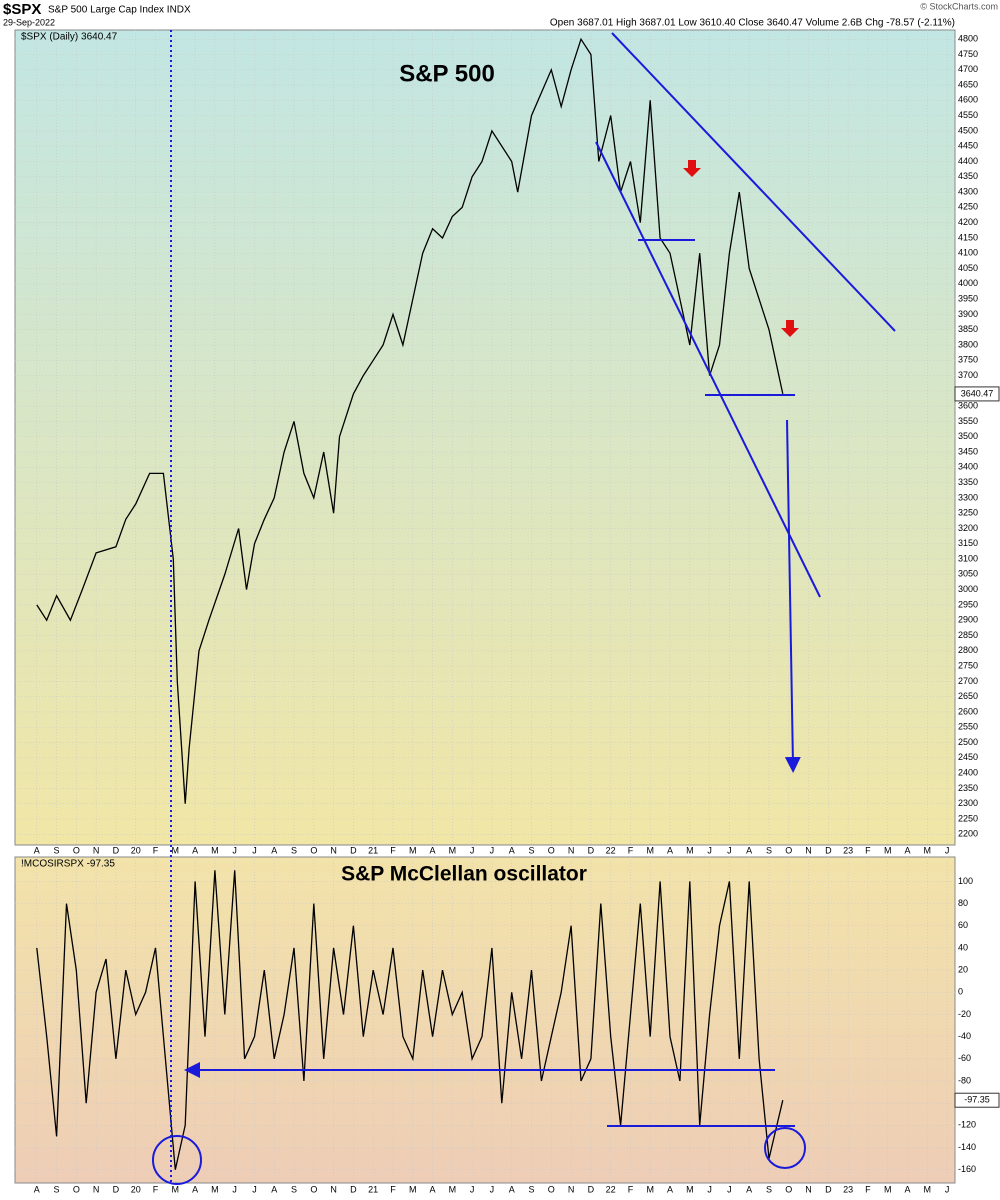  I want to click on y-tick-label: 3350, so click(968, 482).